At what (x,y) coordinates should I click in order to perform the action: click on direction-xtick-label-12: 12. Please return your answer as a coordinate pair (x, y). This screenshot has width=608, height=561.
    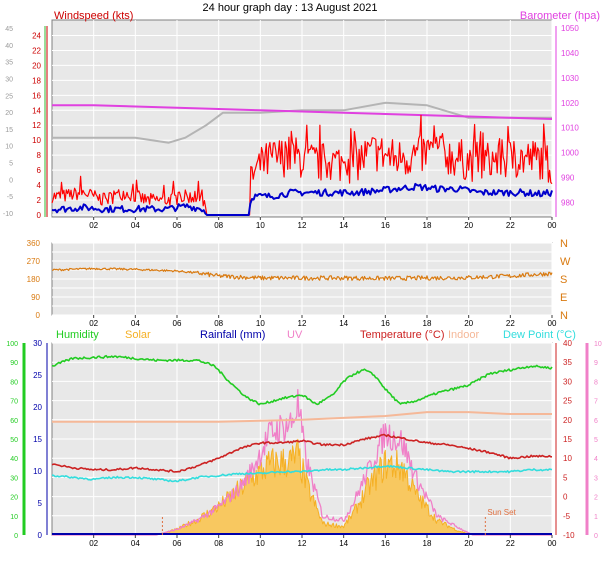
    Looking at the image, I should click on (302, 323).